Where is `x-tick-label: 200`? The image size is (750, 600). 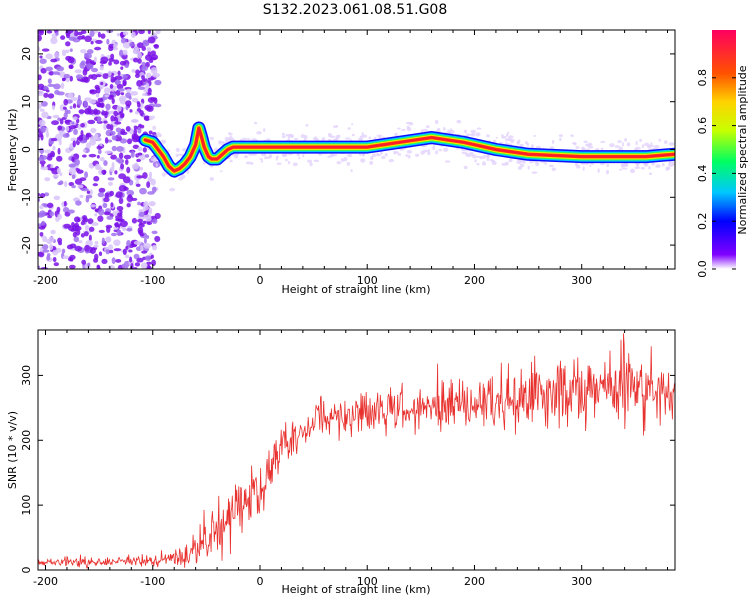
x-tick-label: 200 is located at coordinates (474, 581).